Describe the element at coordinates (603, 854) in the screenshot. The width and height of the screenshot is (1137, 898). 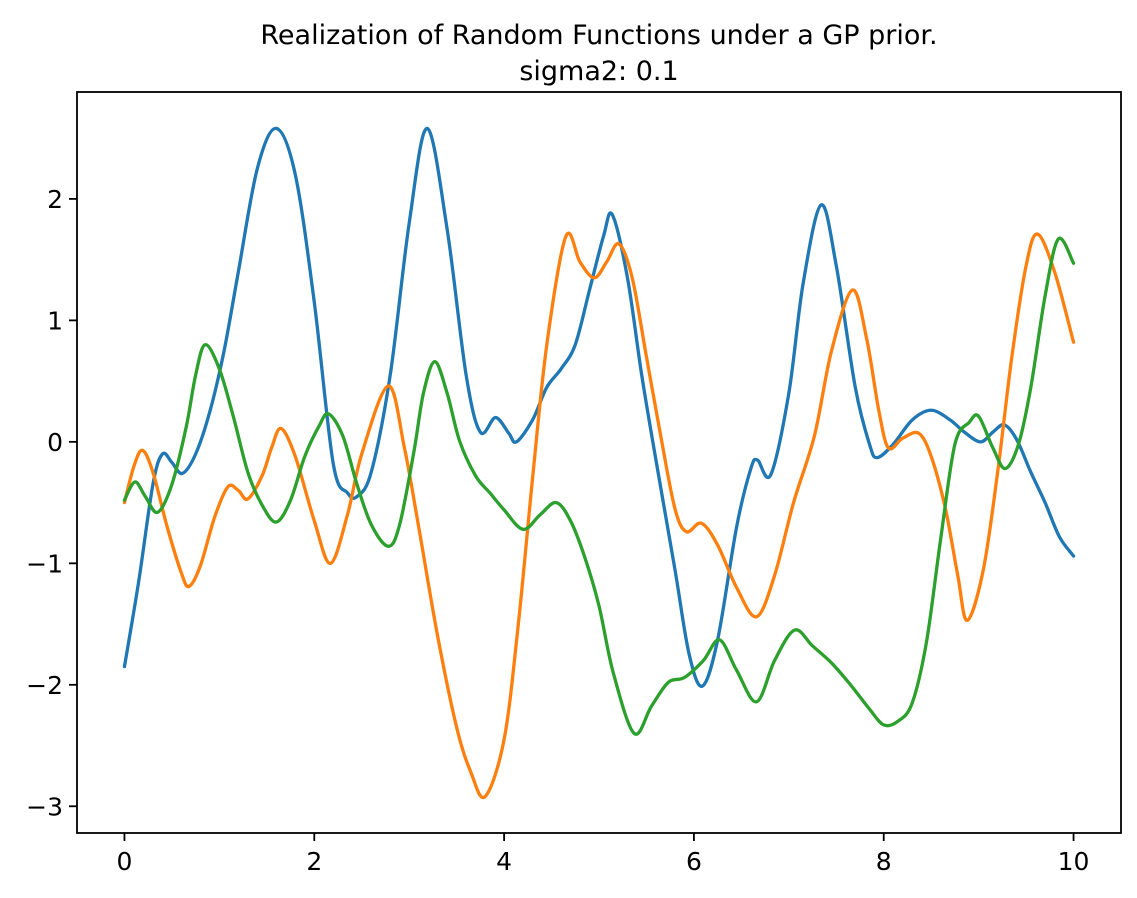
I see `x-axis: 0 2 4 6 8 10` at that location.